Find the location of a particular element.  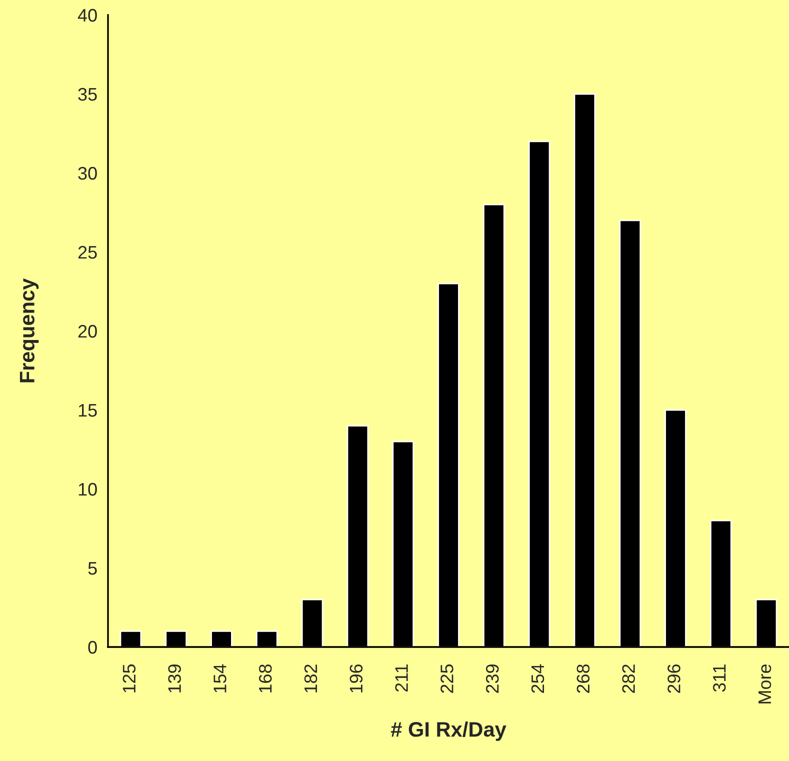

x-tick-label: 311 is located at coordinates (719, 678).